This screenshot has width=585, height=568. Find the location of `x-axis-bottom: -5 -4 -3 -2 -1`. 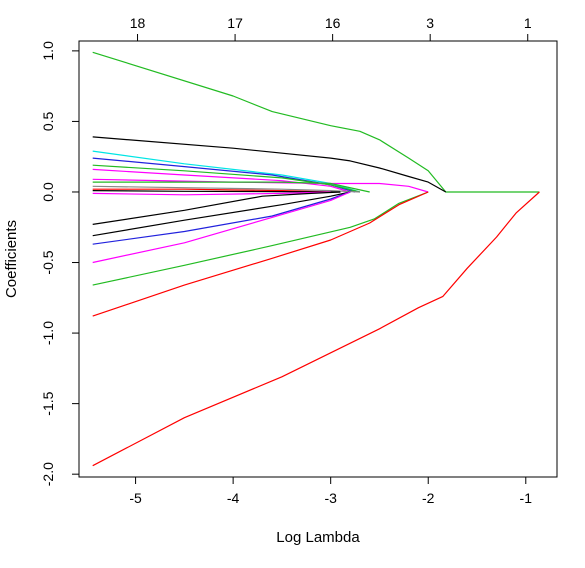

x-axis-bottom: -5 -4 -3 -2 -1 is located at coordinates (330, 491).